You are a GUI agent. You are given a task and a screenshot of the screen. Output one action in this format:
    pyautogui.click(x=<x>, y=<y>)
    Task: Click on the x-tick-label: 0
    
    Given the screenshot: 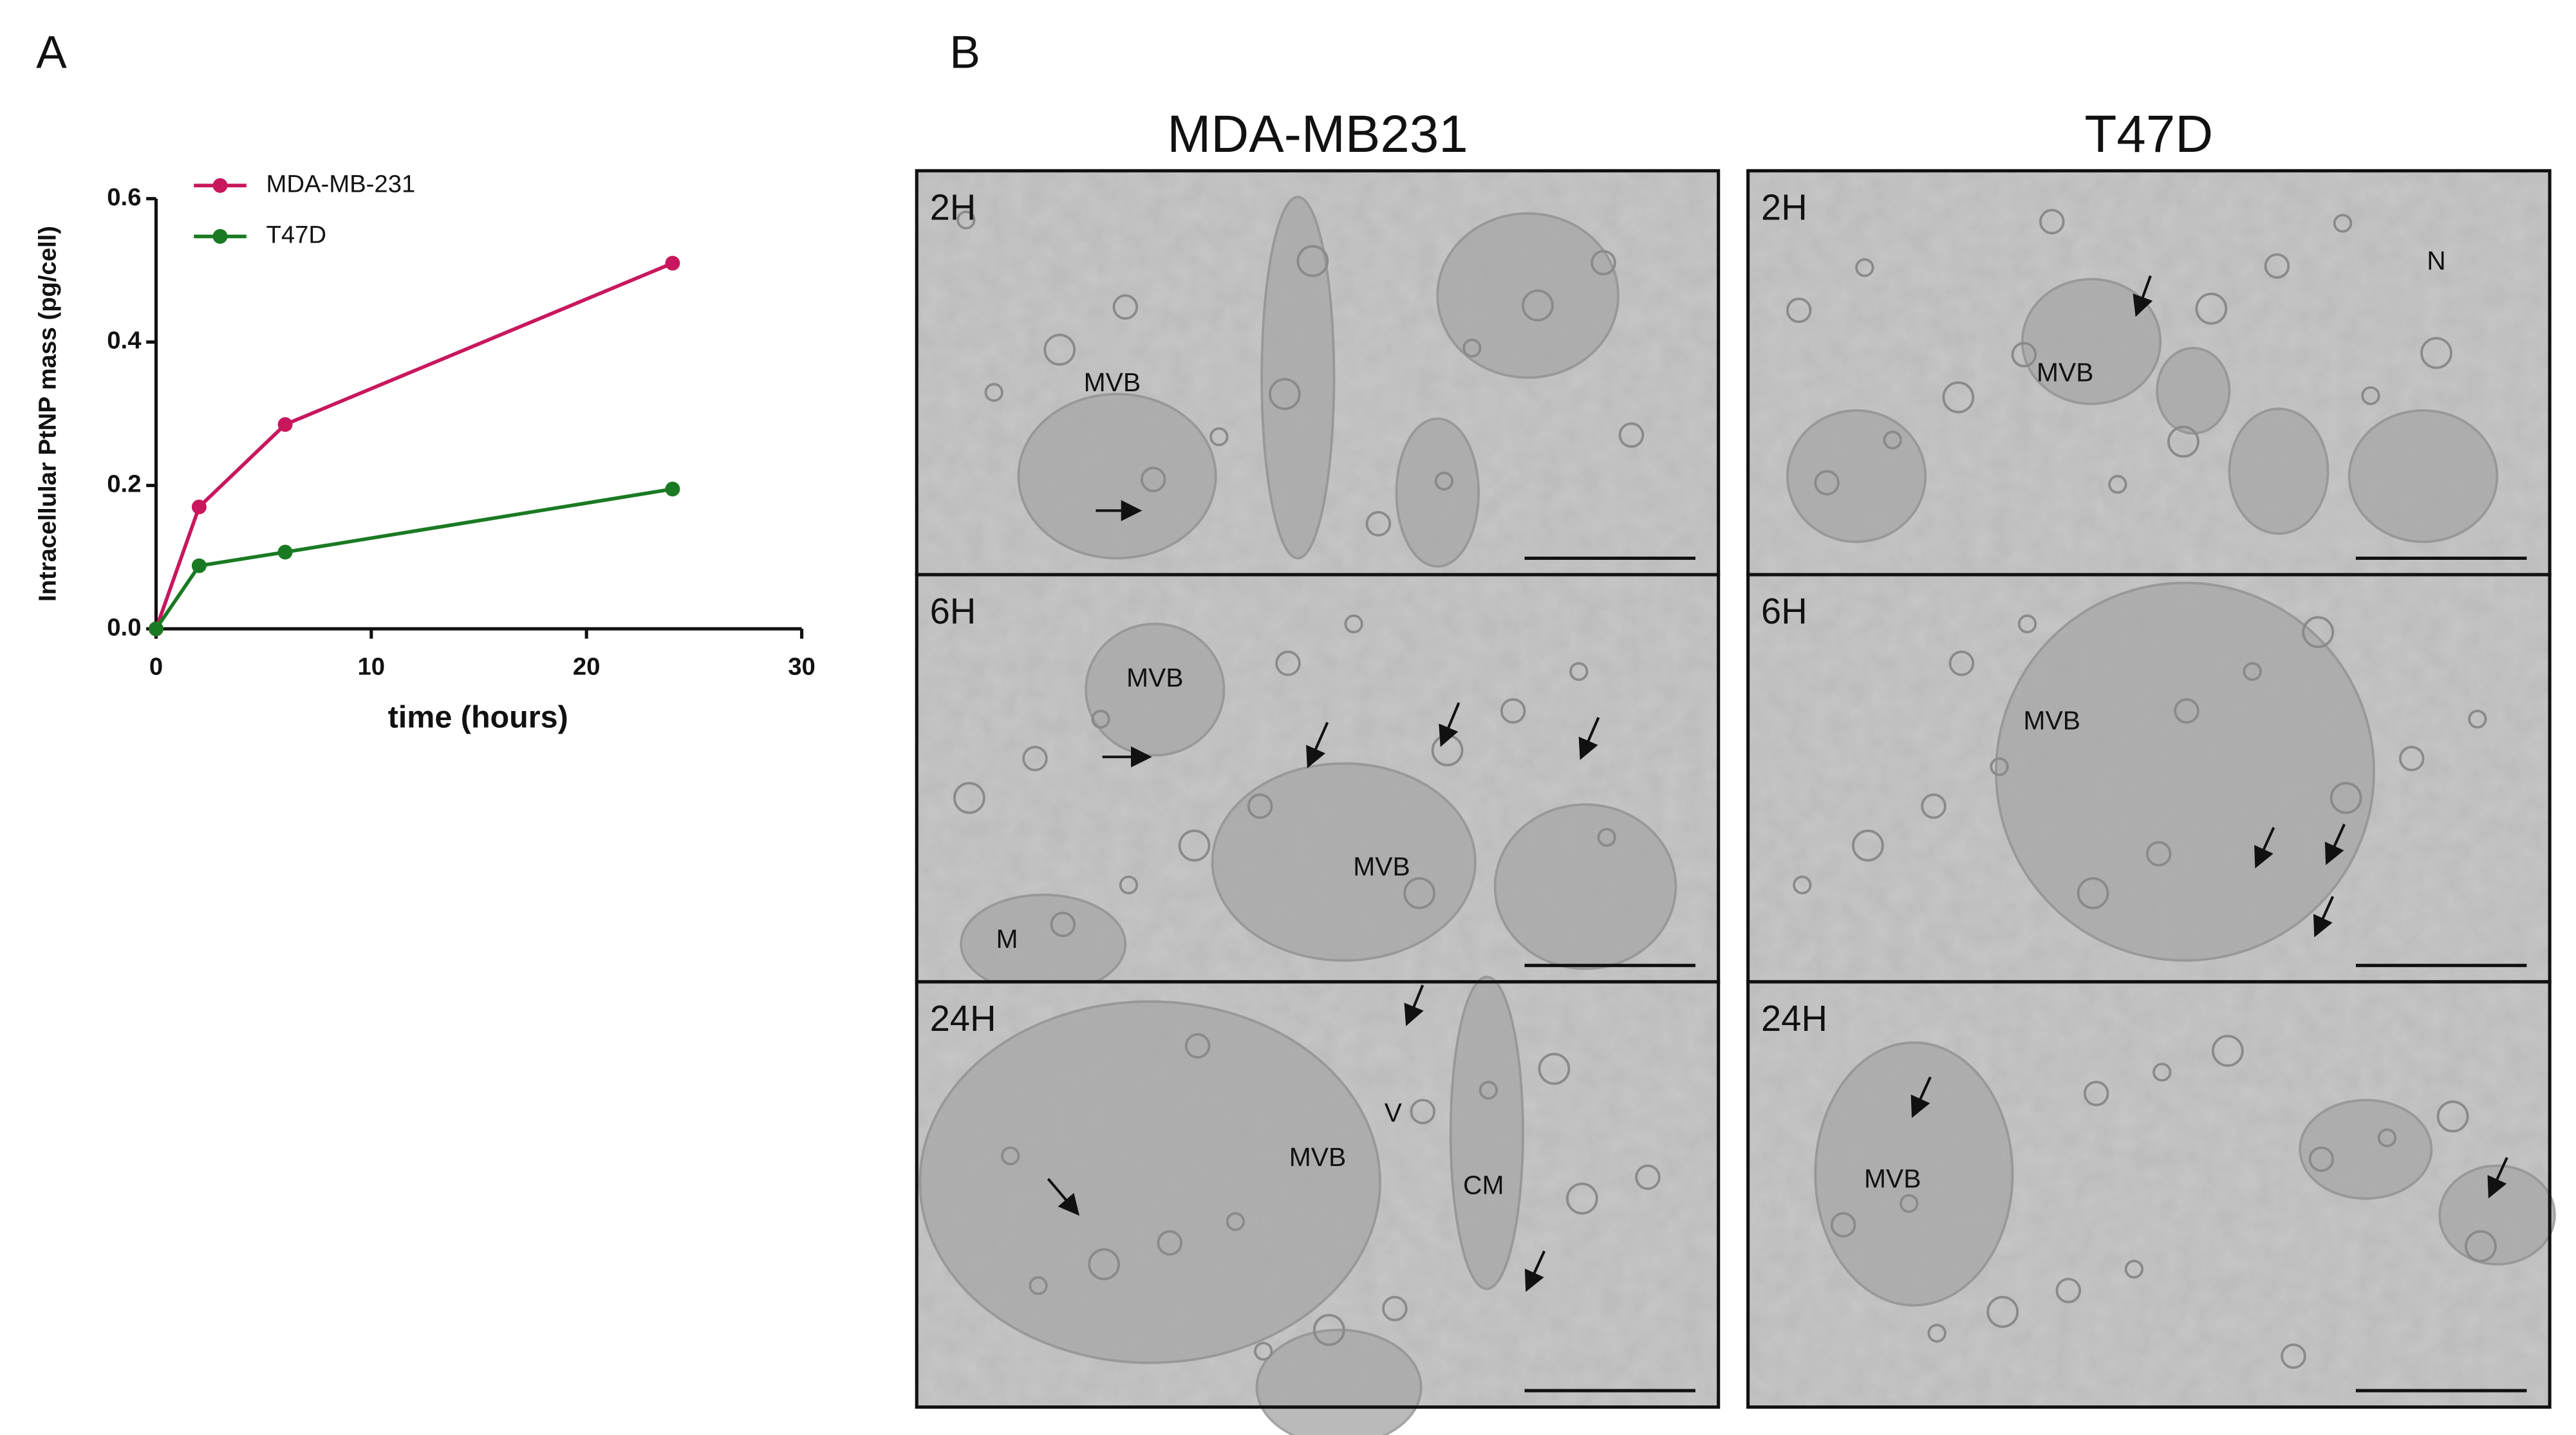 What is the action you would take?
    pyautogui.click(x=156, y=667)
    